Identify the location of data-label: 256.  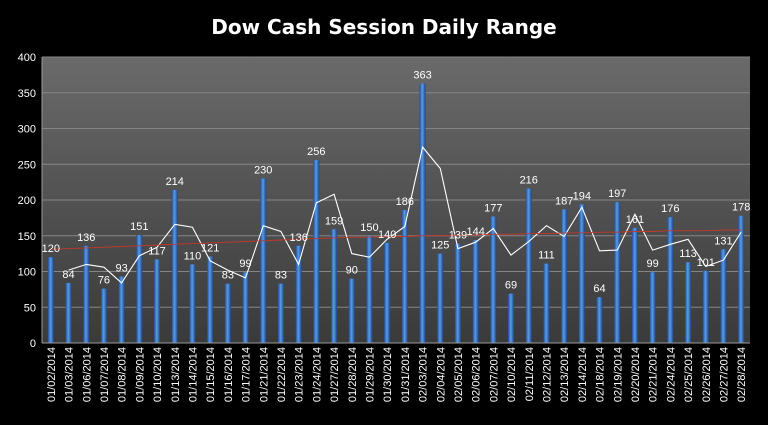
(316, 152).